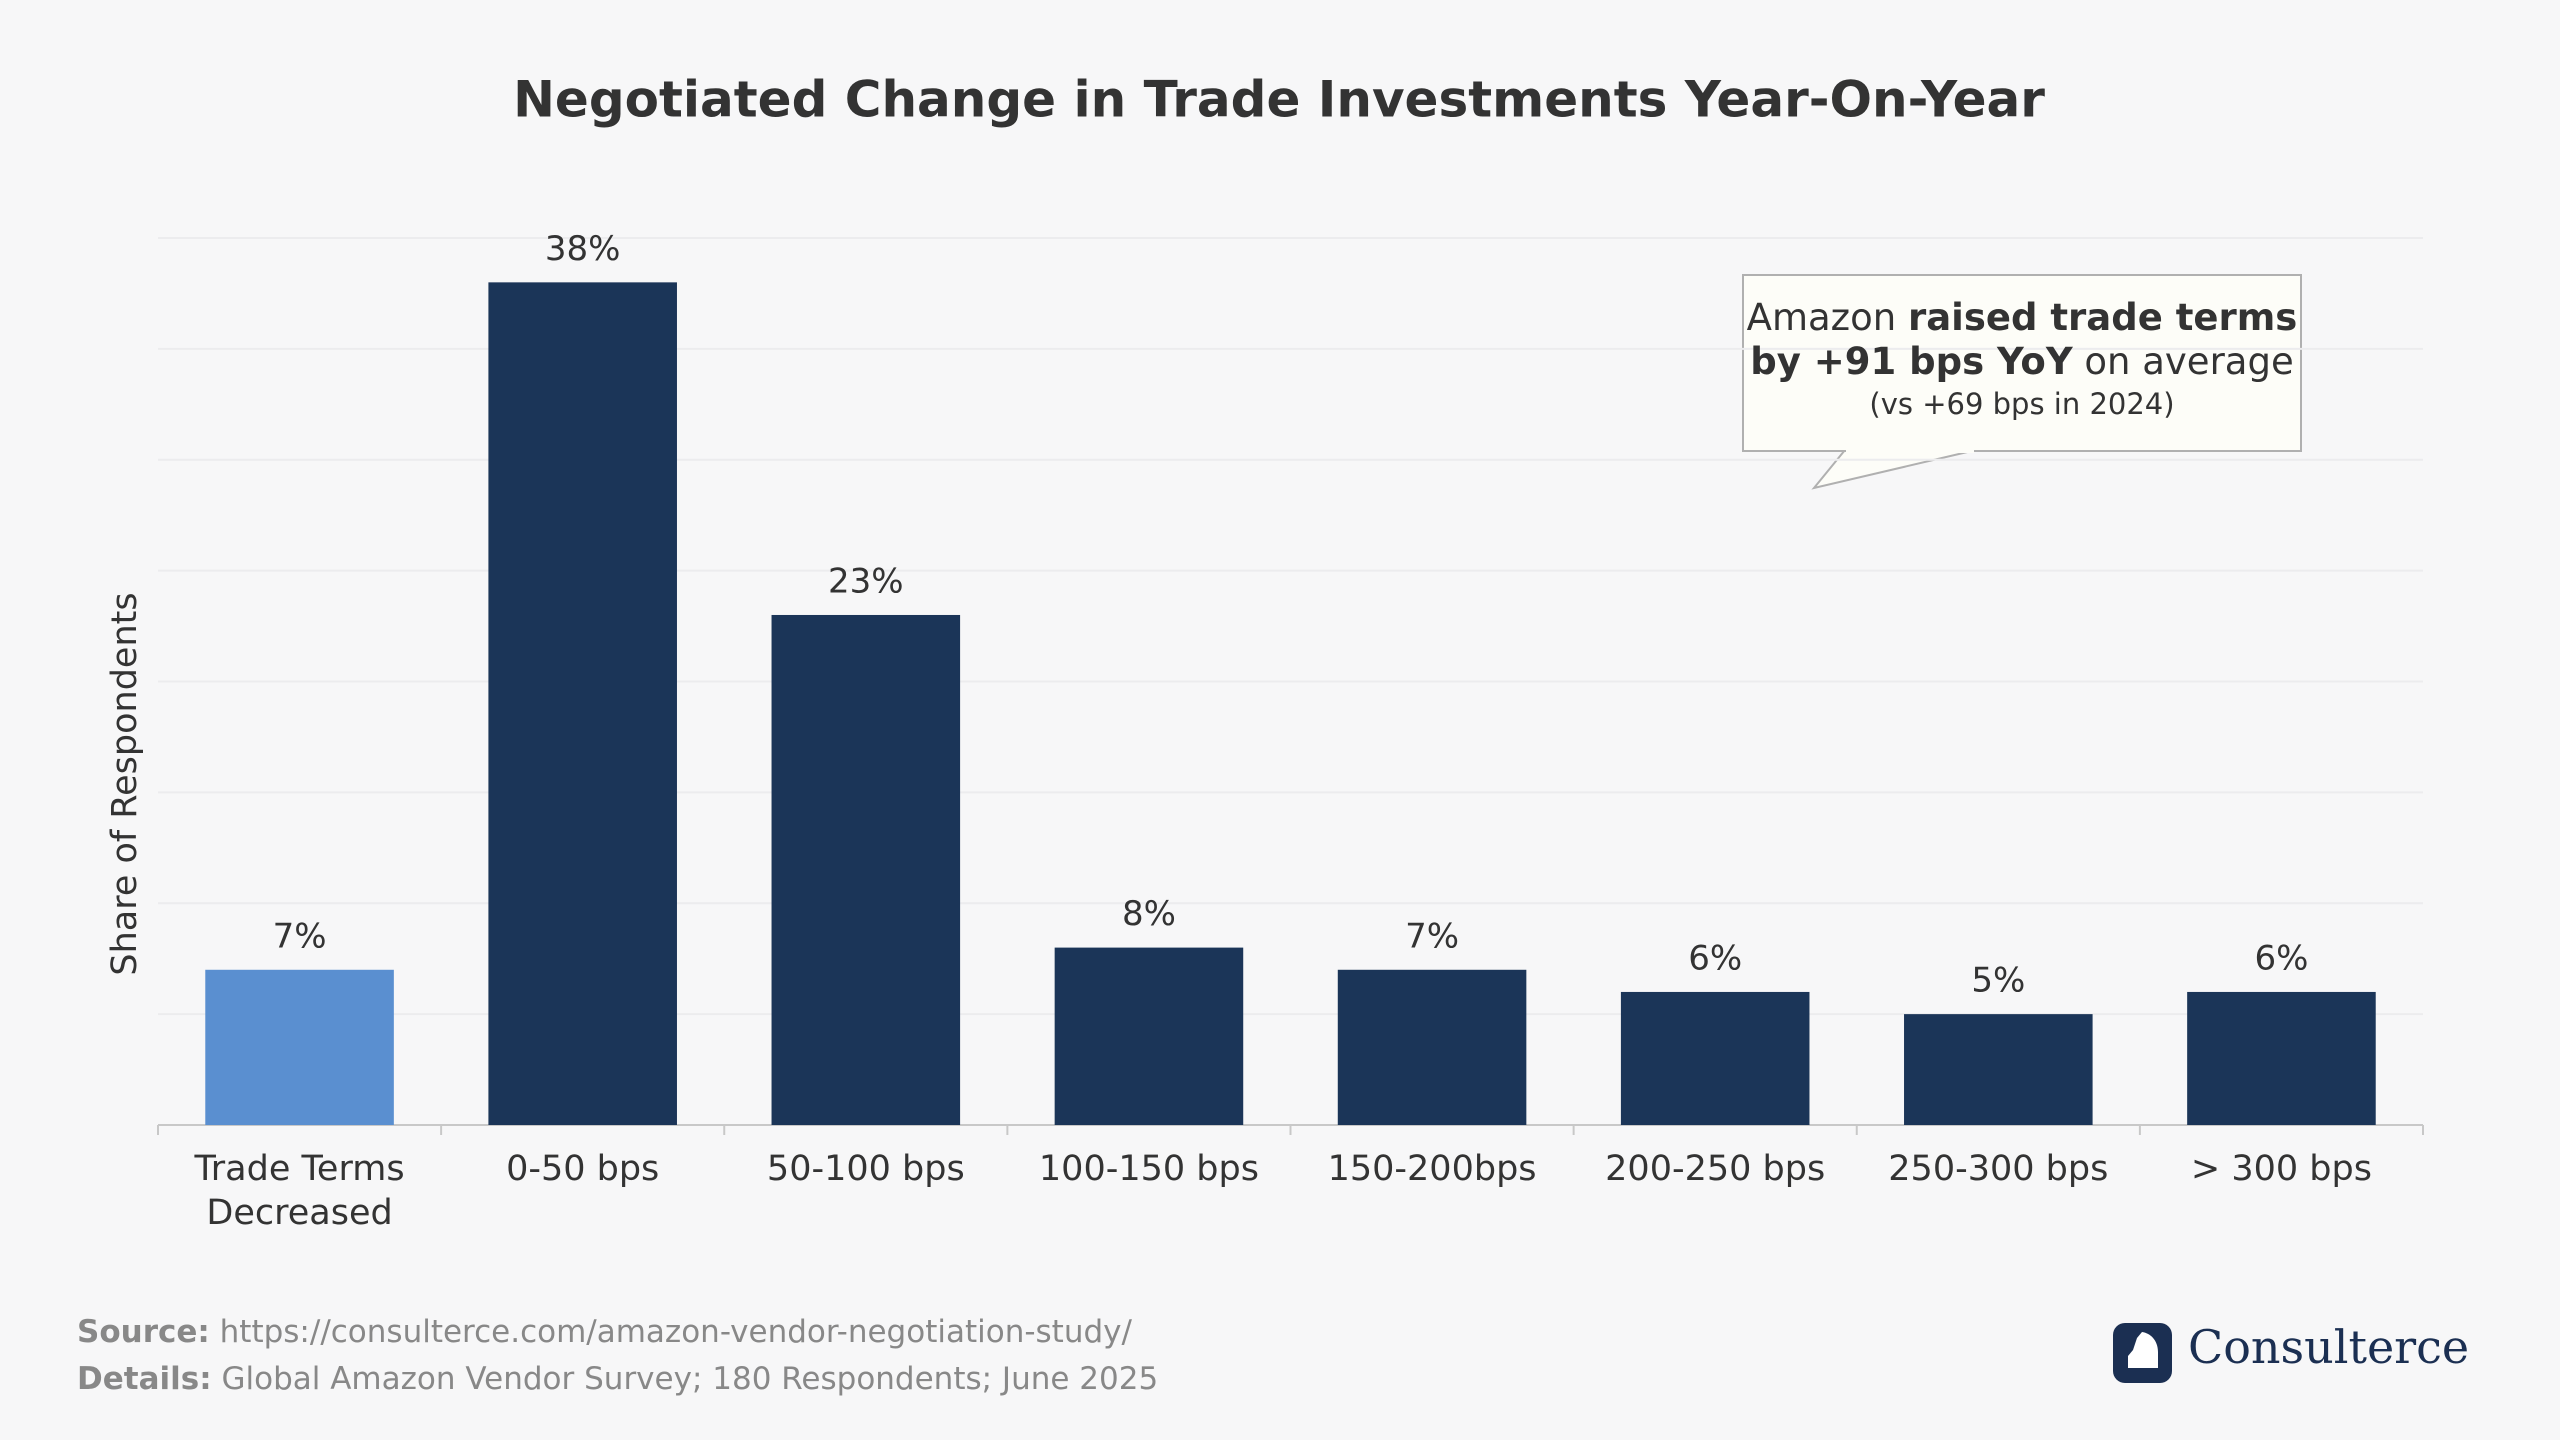  Describe the element at coordinates (865, 1169) in the screenshot. I see `x-tick-label: 50-100 bps` at that location.